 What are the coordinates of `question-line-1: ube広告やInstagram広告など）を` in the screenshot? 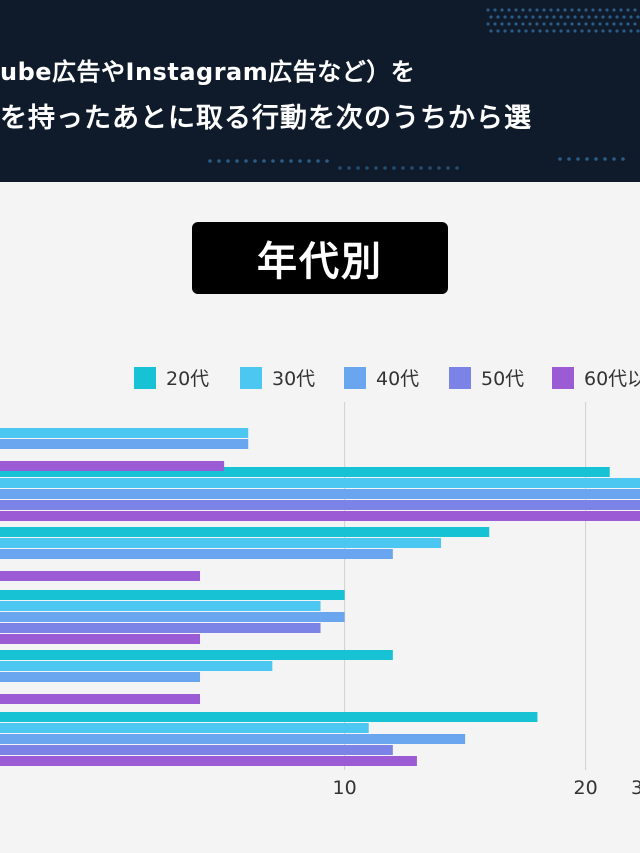 It's located at (208, 72).